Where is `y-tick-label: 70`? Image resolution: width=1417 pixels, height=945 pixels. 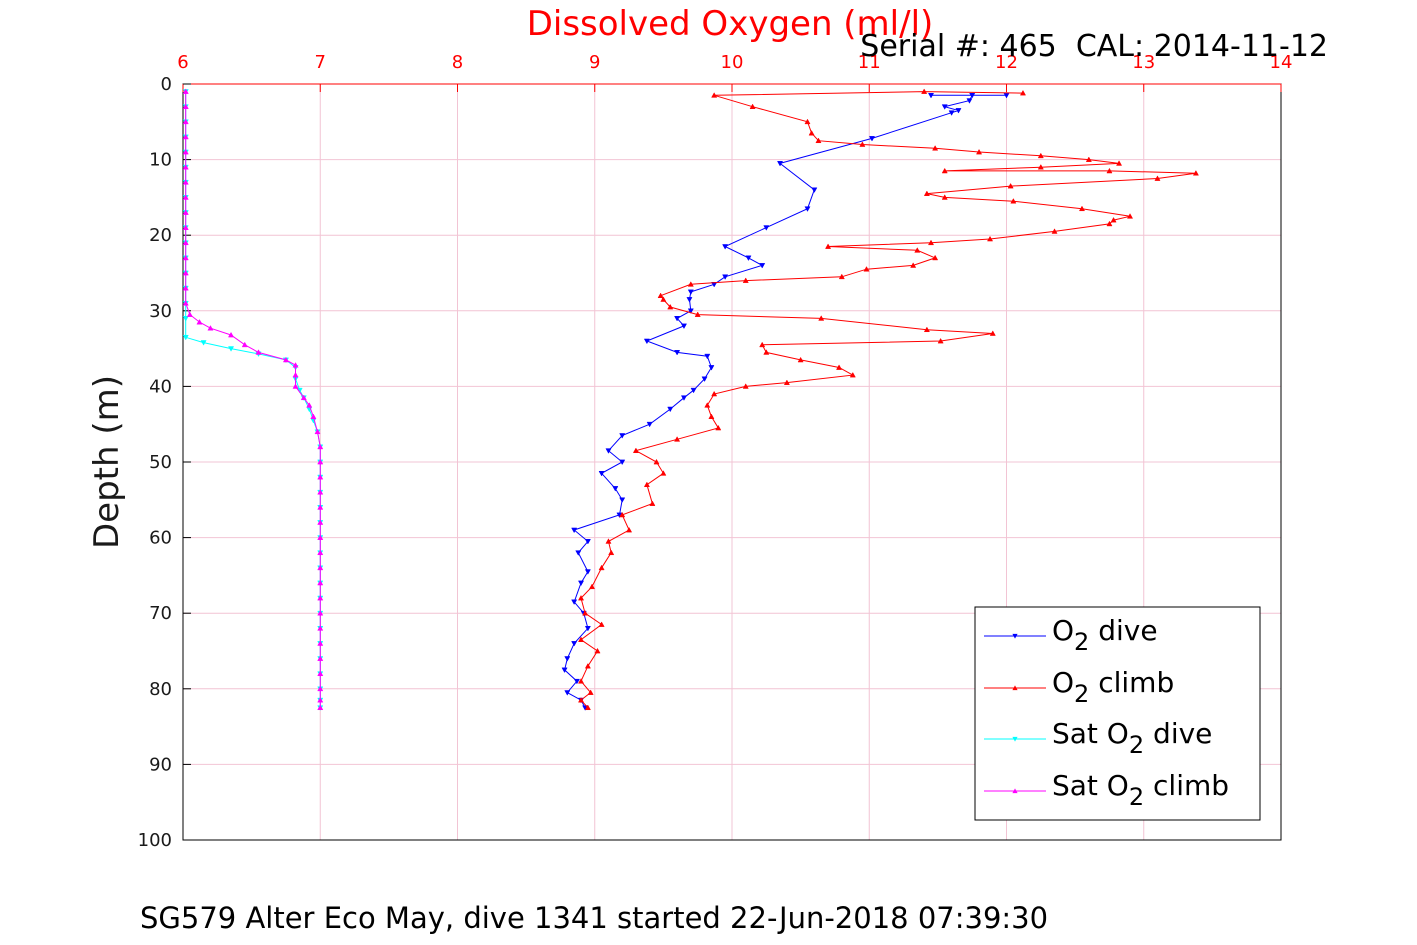
y-tick-label: 70 is located at coordinates (160, 613).